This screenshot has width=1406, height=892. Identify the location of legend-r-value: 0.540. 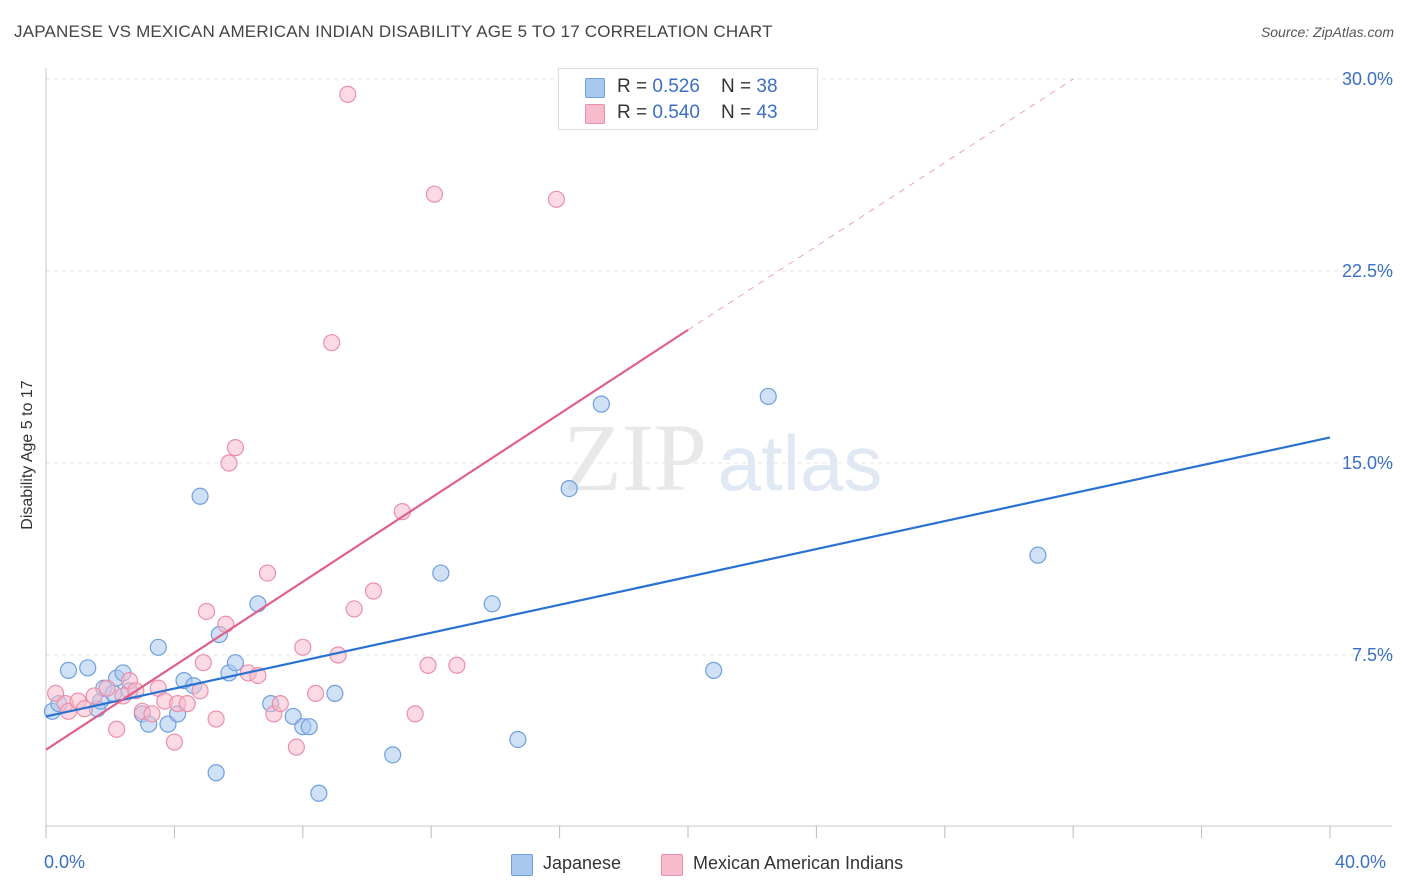
(676, 112).